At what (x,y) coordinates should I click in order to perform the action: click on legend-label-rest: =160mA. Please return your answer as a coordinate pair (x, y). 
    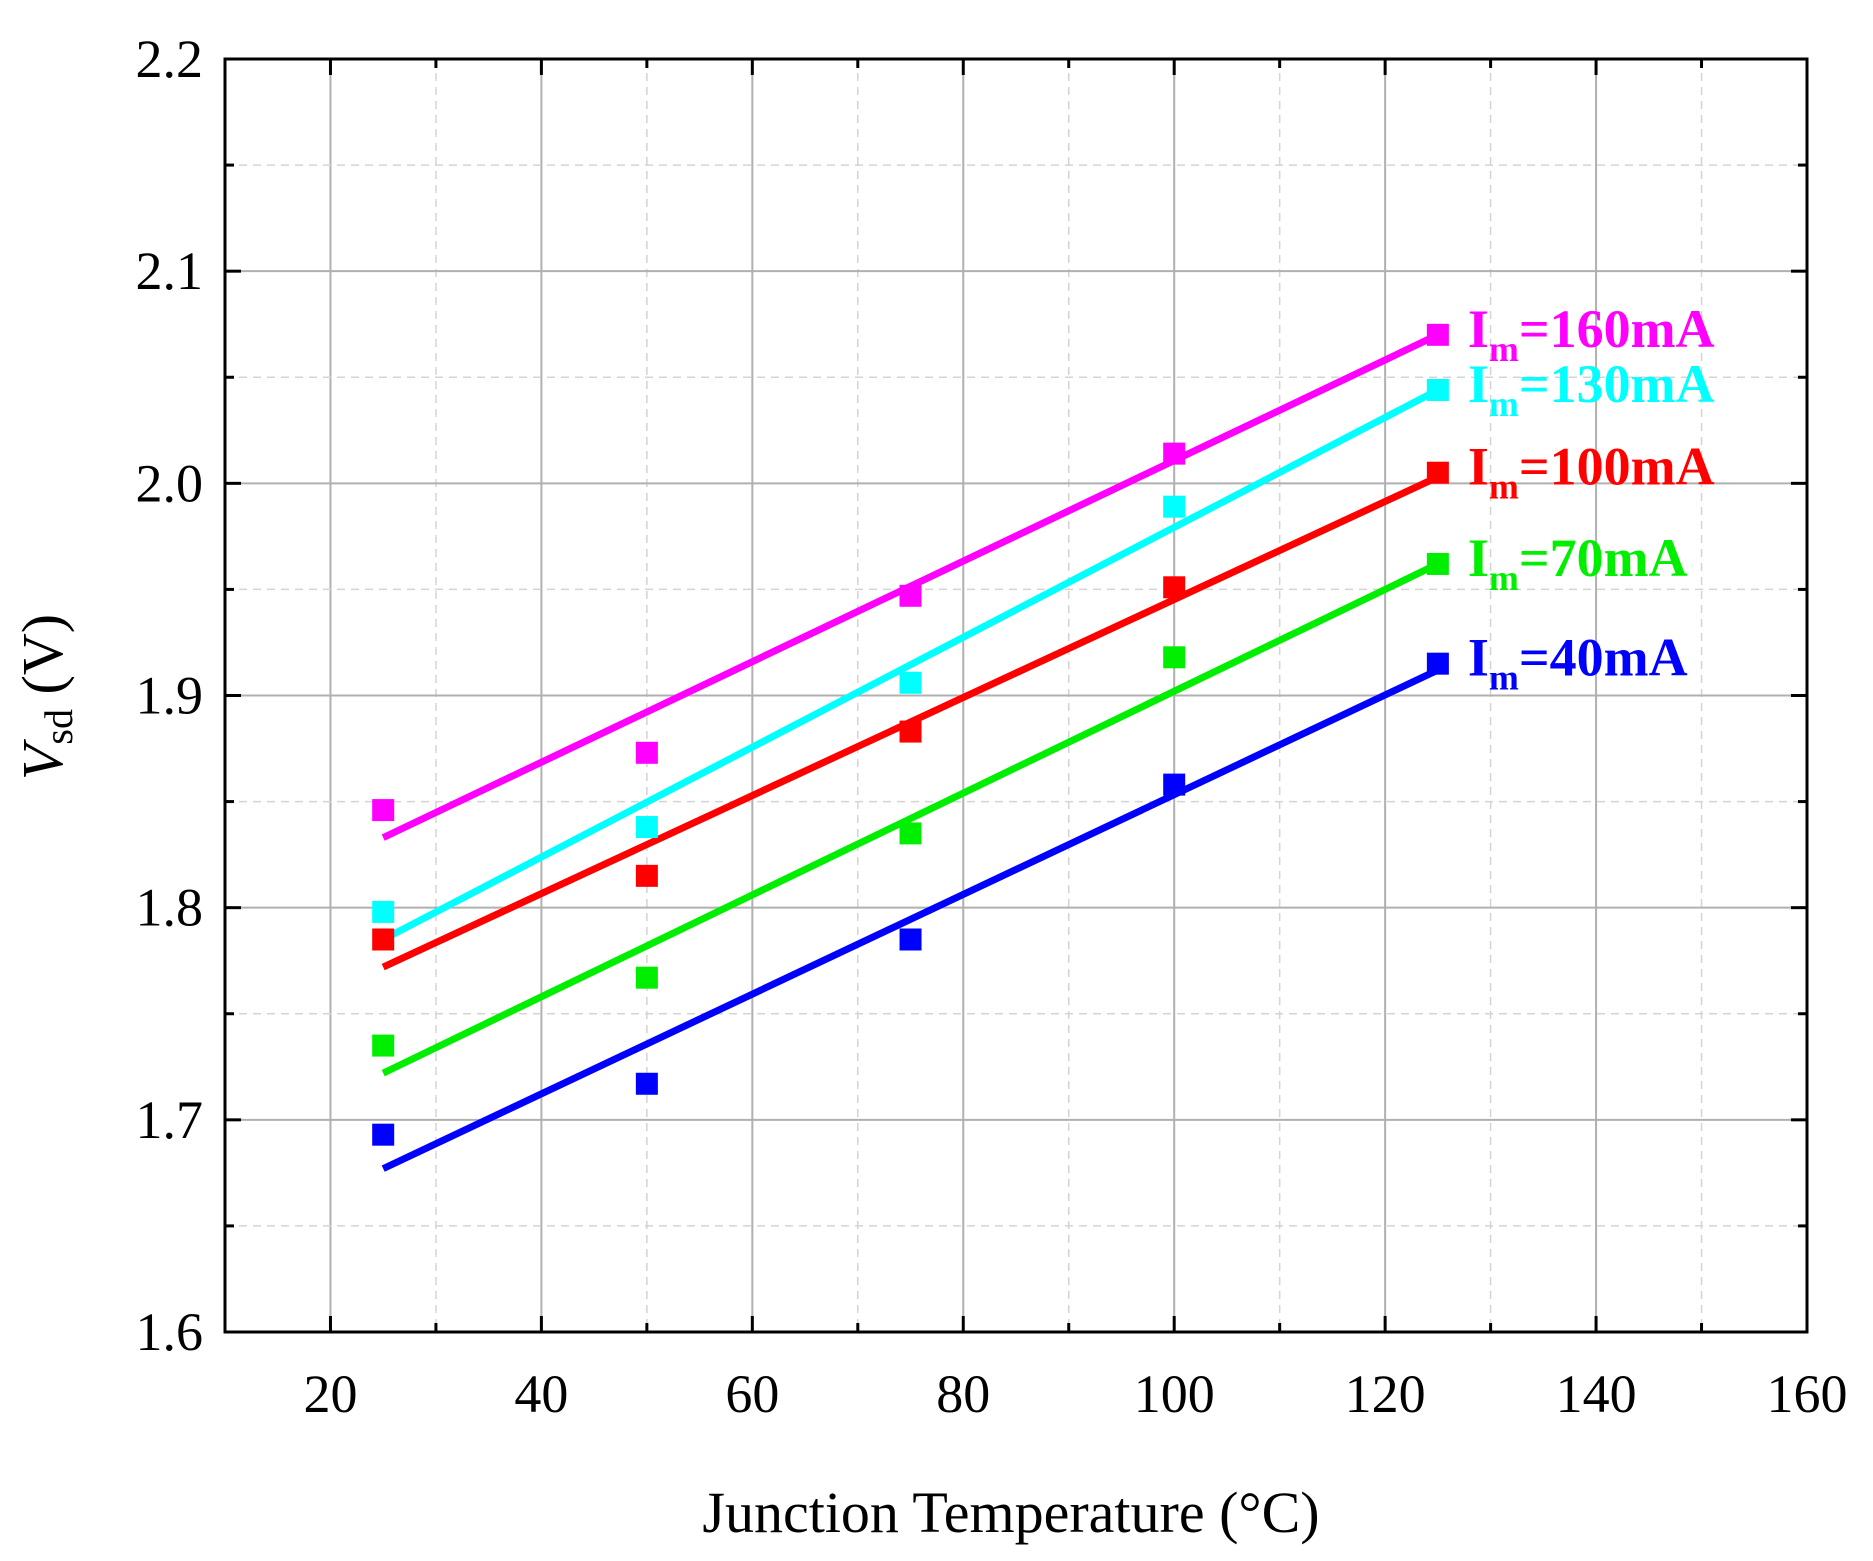
    Looking at the image, I should click on (1617, 329).